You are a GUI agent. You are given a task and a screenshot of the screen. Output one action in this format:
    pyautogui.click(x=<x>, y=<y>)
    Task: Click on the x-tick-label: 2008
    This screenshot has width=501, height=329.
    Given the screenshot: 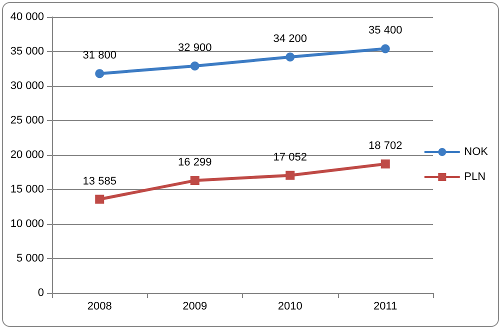 What is the action you would take?
    pyautogui.click(x=99, y=306)
    